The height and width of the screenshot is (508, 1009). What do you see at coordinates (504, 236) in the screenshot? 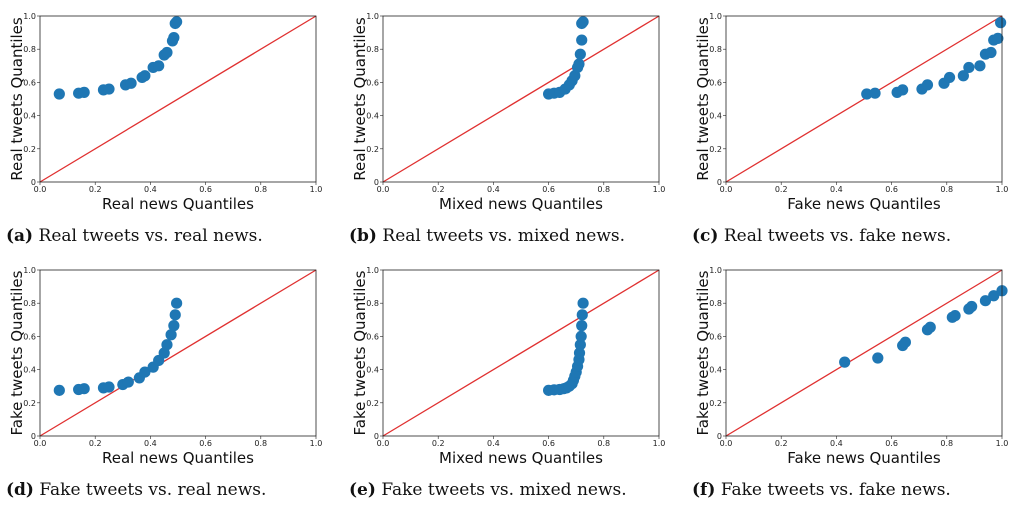
I see `caption-text: Real tweets vs. mixed news.` at bounding box center [504, 236].